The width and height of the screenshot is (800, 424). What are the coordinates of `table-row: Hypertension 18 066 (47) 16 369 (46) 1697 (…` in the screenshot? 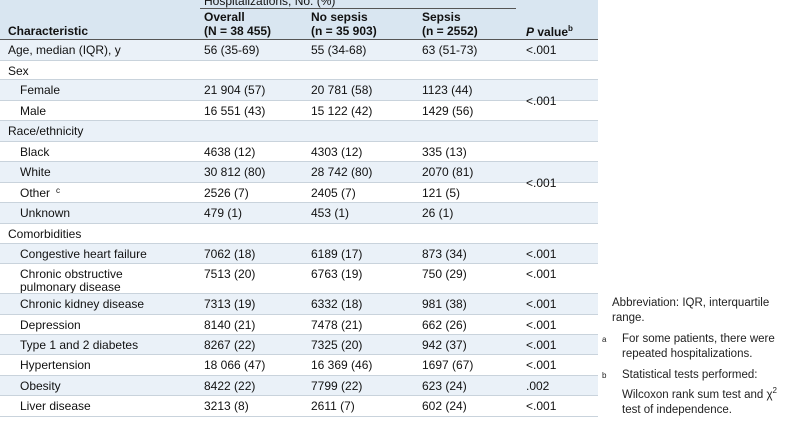 It's located at (299, 365).